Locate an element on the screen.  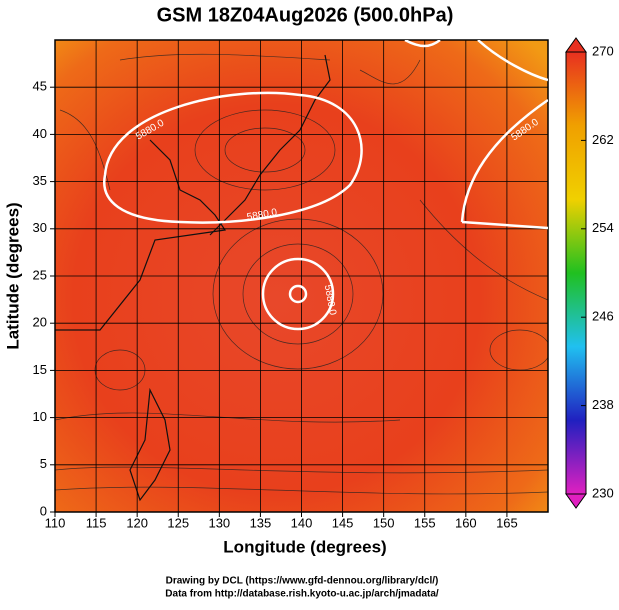
y-tick-label: 20 is located at coordinates (40, 322).